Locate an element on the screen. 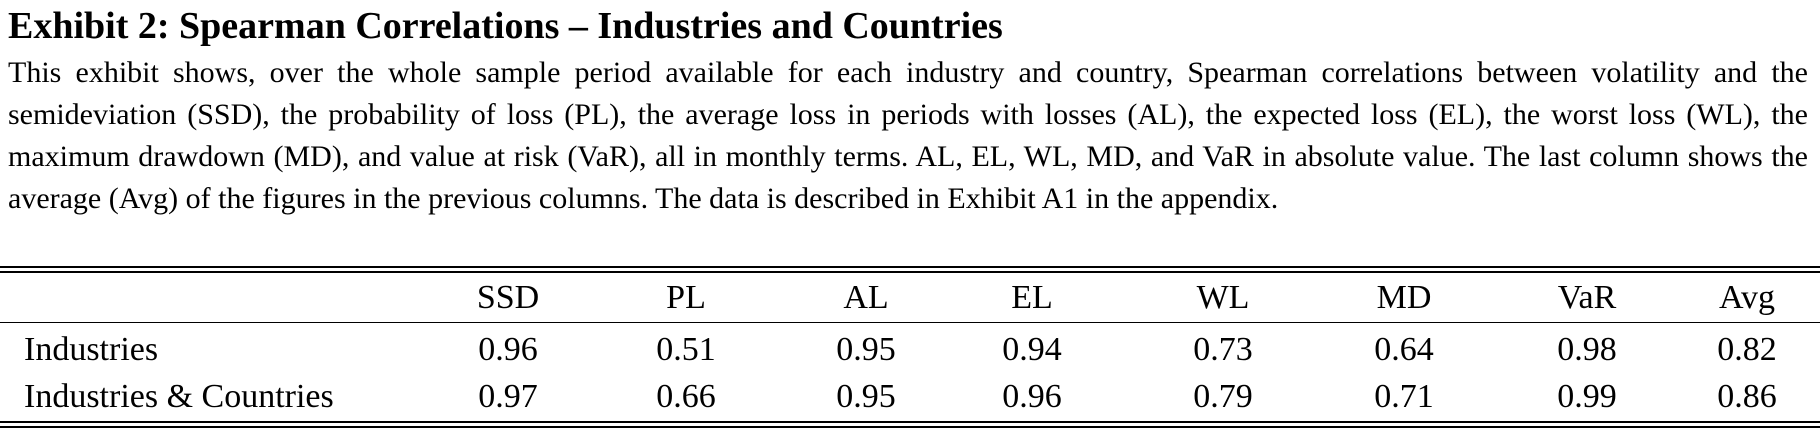  cell-value: 0.51 is located at coordinates (686, 349).